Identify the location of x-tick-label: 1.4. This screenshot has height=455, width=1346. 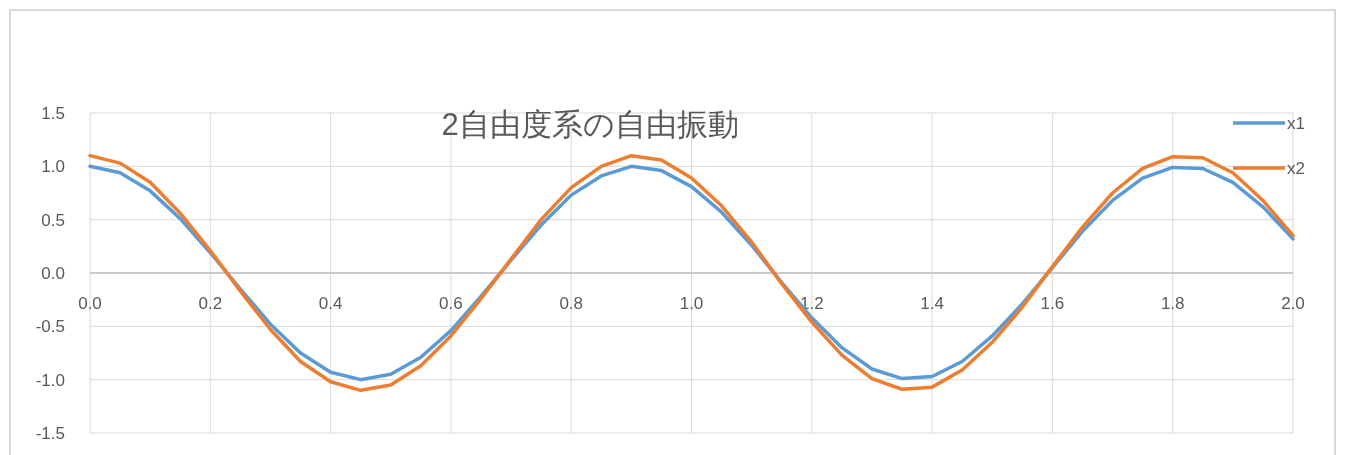
(932, 303).